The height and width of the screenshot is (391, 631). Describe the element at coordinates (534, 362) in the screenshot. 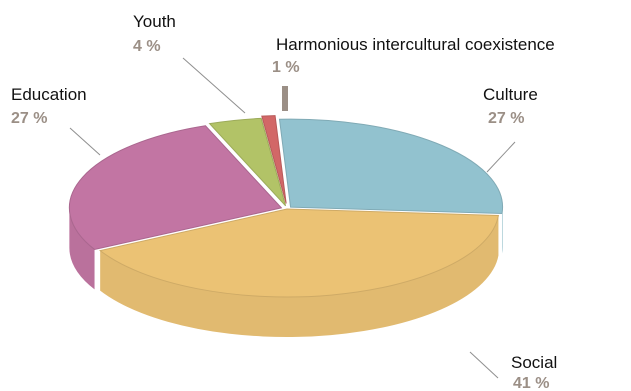

I see `slice-label-social: Social` at that location.